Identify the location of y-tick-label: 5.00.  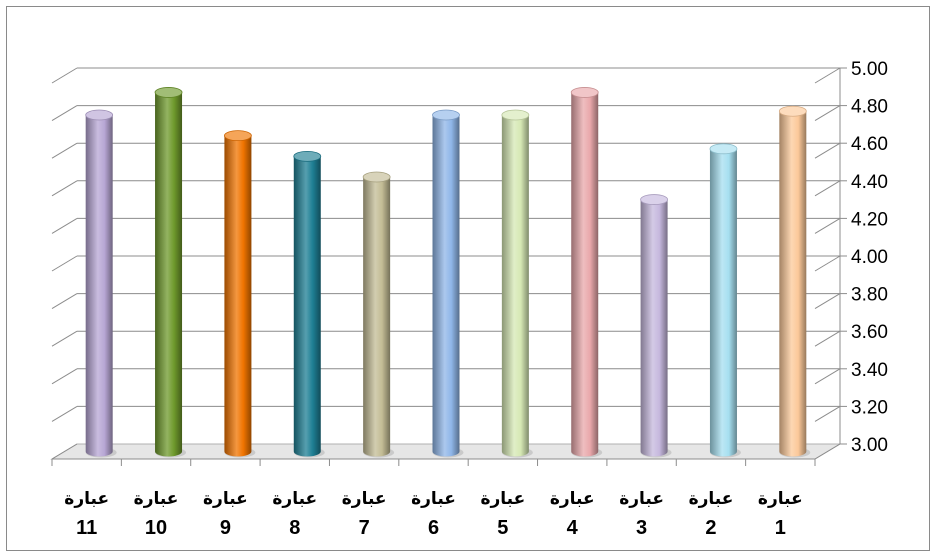
(869, 69).